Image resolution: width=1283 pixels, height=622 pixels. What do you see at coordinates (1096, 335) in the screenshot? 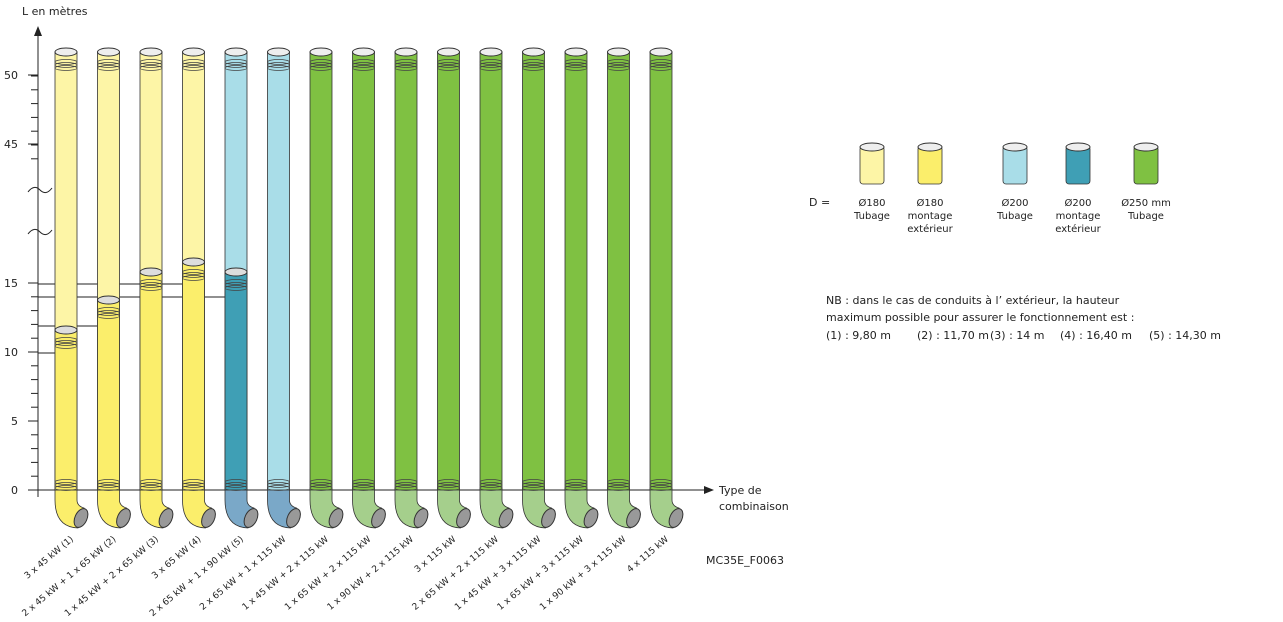
I see `note-height: (4) : 16,40 m` at bounding box center [1096, 335].